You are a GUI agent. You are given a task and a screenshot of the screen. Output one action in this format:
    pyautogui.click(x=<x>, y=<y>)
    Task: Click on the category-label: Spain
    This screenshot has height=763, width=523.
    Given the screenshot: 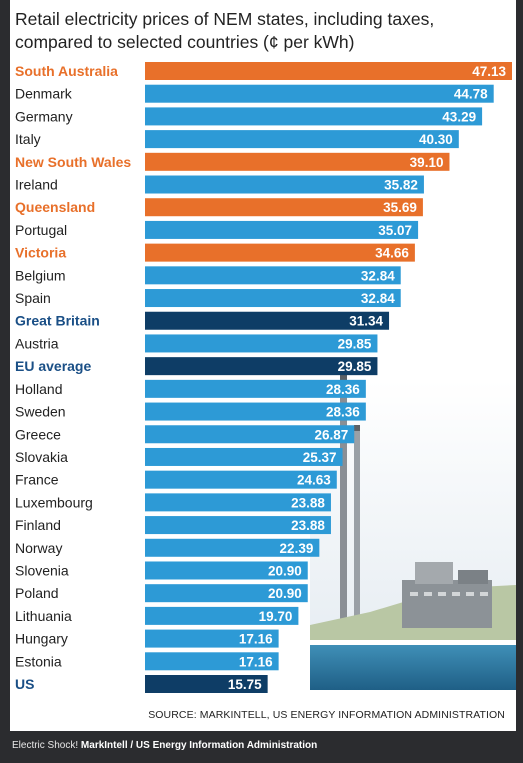 What is the action you would take?
    pyautogui.click(x=33, y=298)
    